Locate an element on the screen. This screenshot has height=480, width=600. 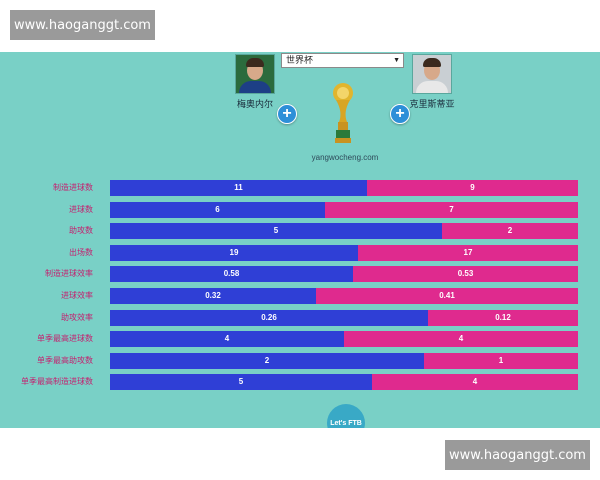
stat-bar-right: 17 is located at coordinates (468, 253).